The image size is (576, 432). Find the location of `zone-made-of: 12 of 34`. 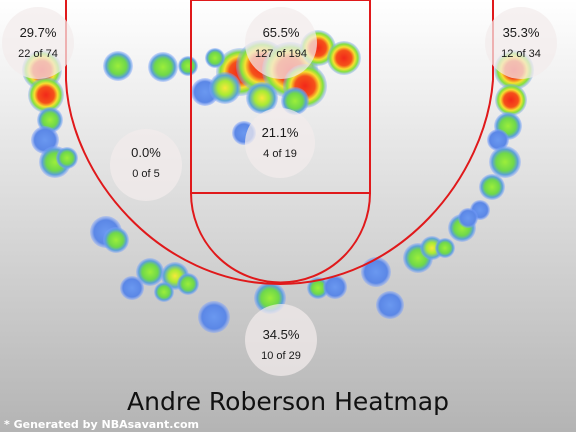

zone-made-of: 12 of 34 is located at coordinates (521, 54).